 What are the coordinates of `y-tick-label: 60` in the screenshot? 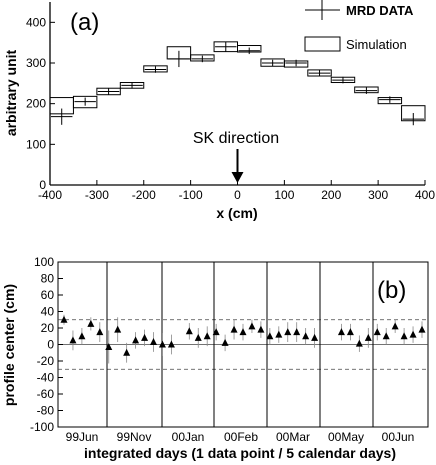 It's located at (48, 295).